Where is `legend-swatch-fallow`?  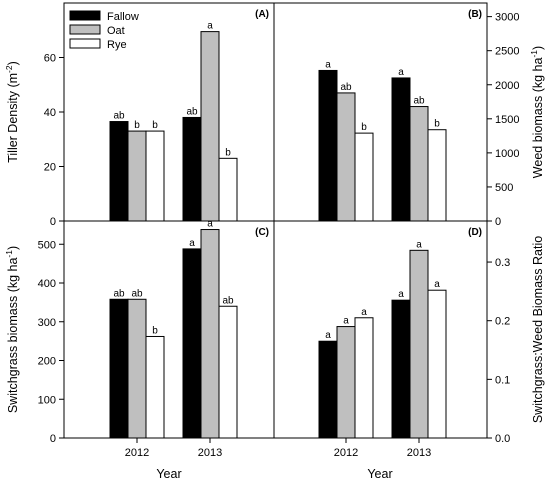
legend-swatch-fallow is located at coordinates (85, 15).